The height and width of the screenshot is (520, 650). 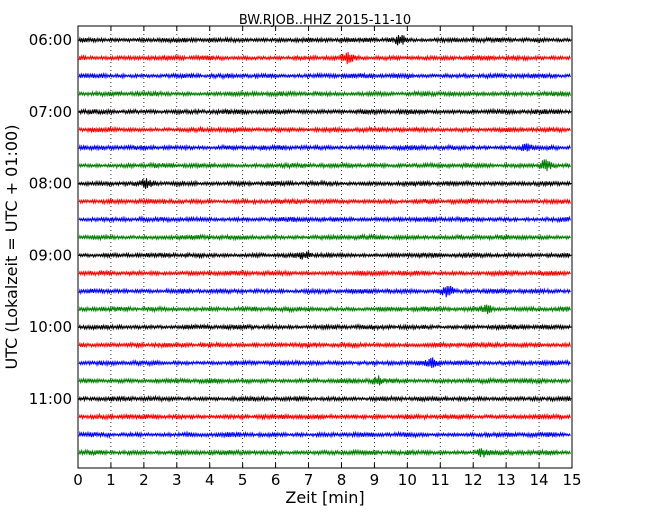 I want to click on y-tick-label: 09:00, so click(x=50, y=255).